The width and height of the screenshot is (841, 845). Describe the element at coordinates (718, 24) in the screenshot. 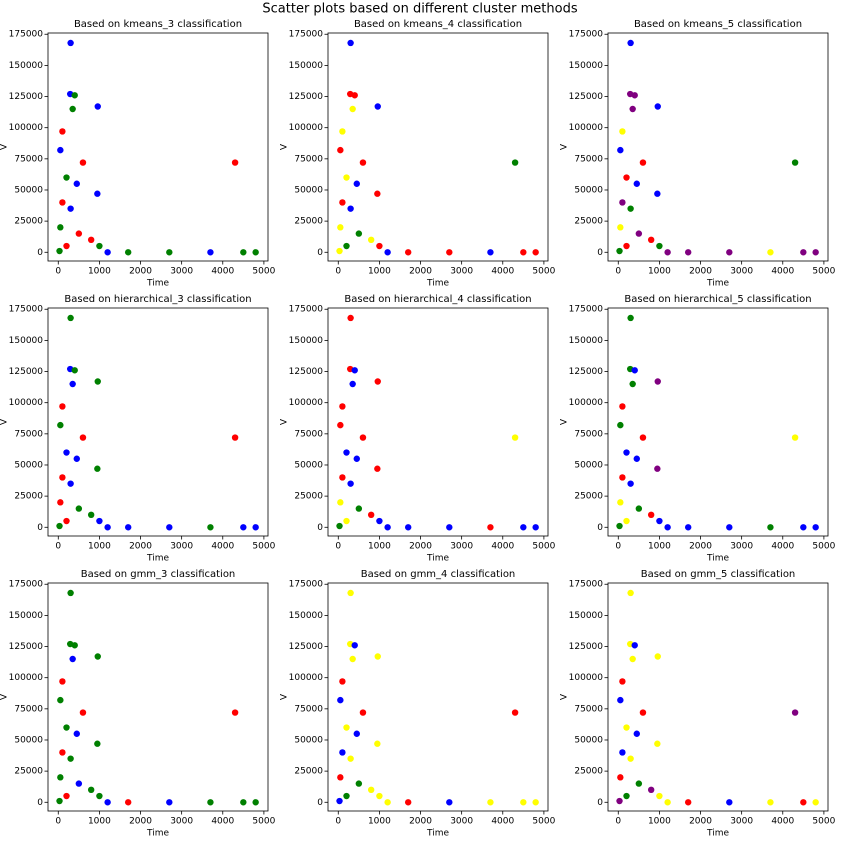

I see `subplot-title: Based on kmeans_5 classification` at that location.